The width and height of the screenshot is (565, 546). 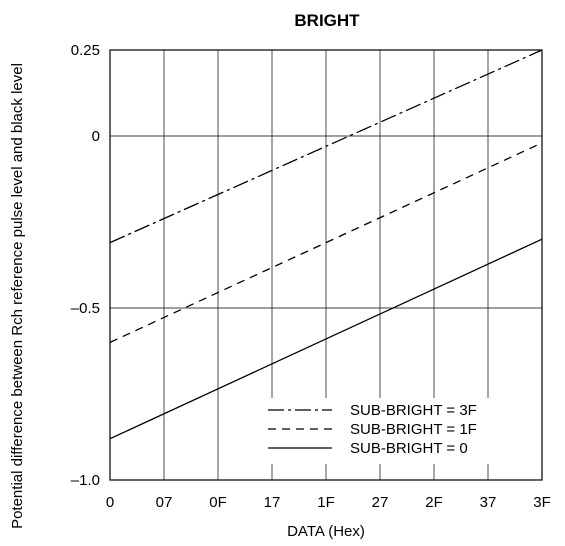 I want to click on x-tick-labels: 0 07 0F 17 1F 27 2F 37 3F, so click(x=328, y=502).